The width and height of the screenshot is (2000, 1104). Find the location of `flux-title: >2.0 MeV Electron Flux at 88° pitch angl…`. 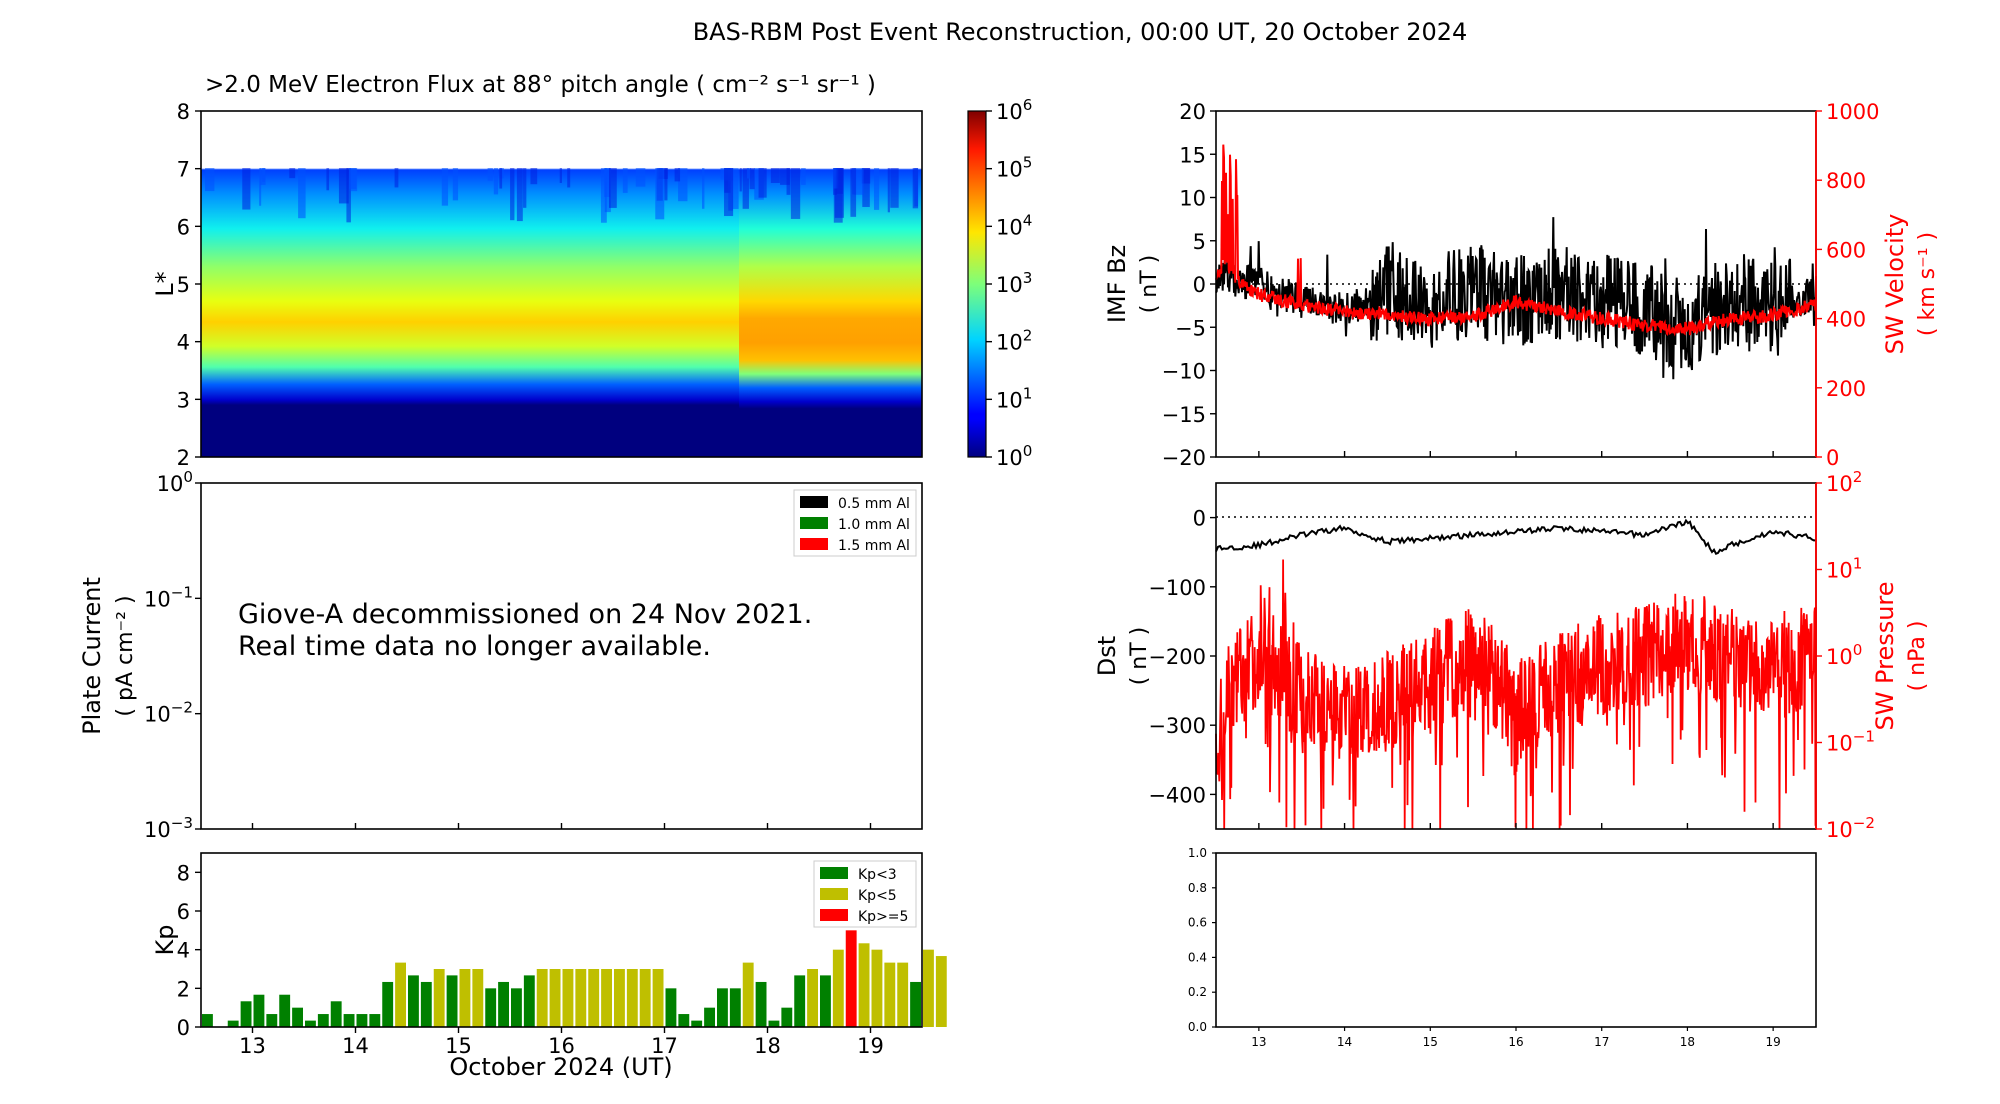

flux-title: >2.0 MeV Electron Flux at 88° pitch angl… is located at coordinates (540, 85).